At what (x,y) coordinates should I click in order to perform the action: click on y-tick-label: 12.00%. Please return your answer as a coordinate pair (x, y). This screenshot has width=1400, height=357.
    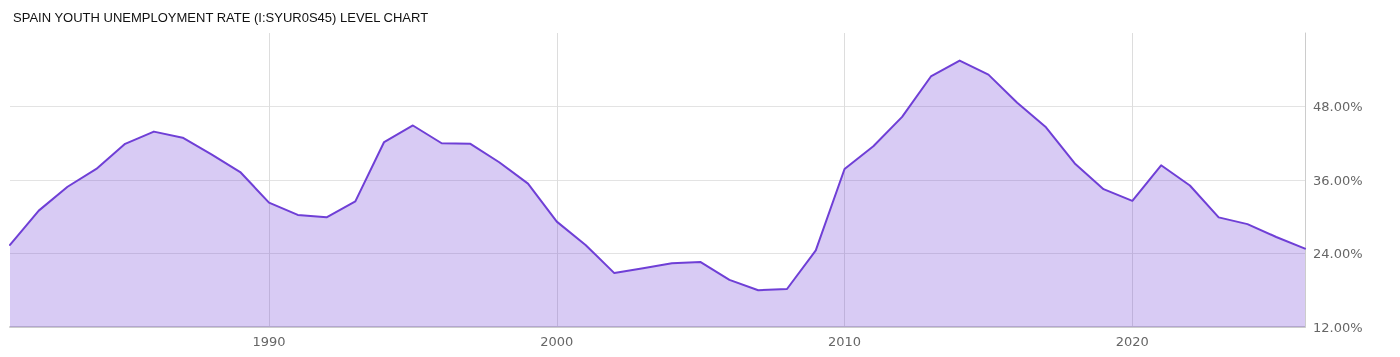
    Looking at the image, I should click on (1338, 327).